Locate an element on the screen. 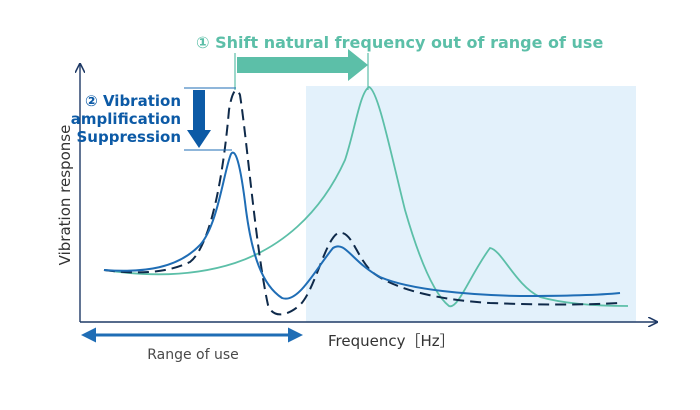 Image resolution: width=700 pixels, height=410 pixels. suppression-label-line2: amplification is located at coordinates (126, 119).